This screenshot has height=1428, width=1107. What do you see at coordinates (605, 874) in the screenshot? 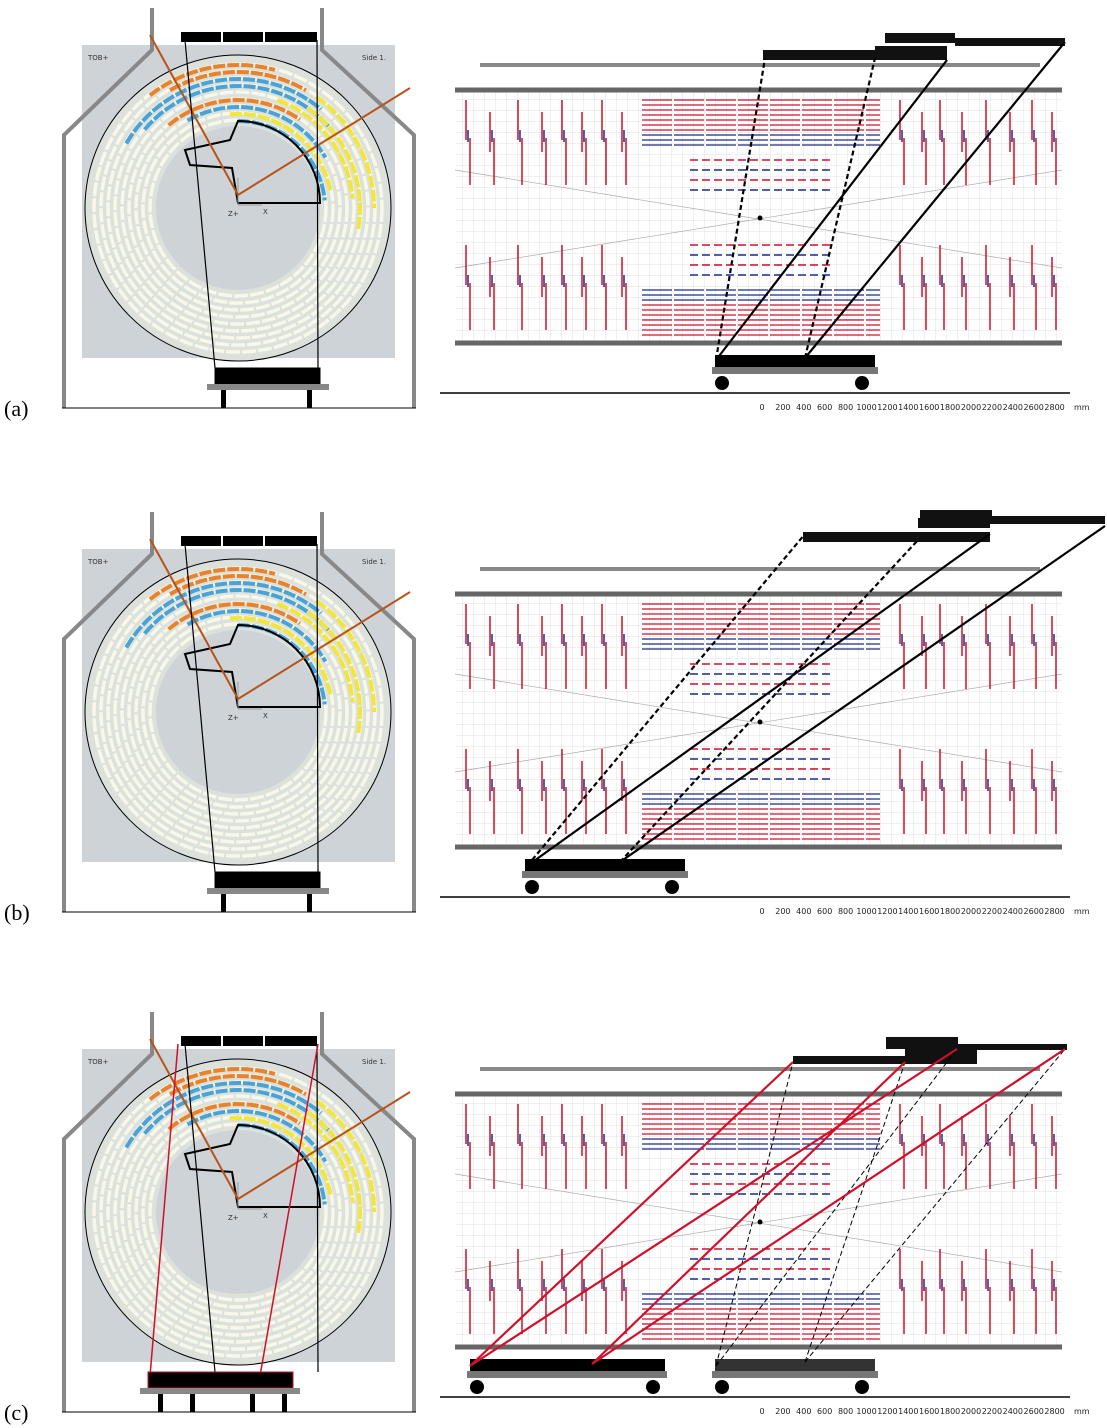
I see `cart` at bounding box center [605, 874].